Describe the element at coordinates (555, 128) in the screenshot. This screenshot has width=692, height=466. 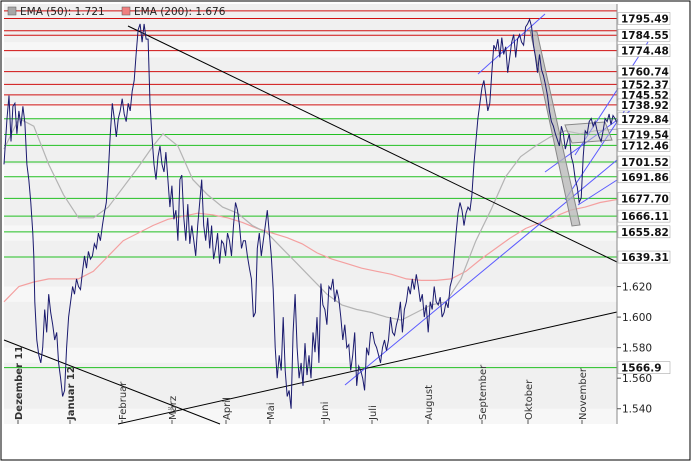
I see `decline-band` at that location.